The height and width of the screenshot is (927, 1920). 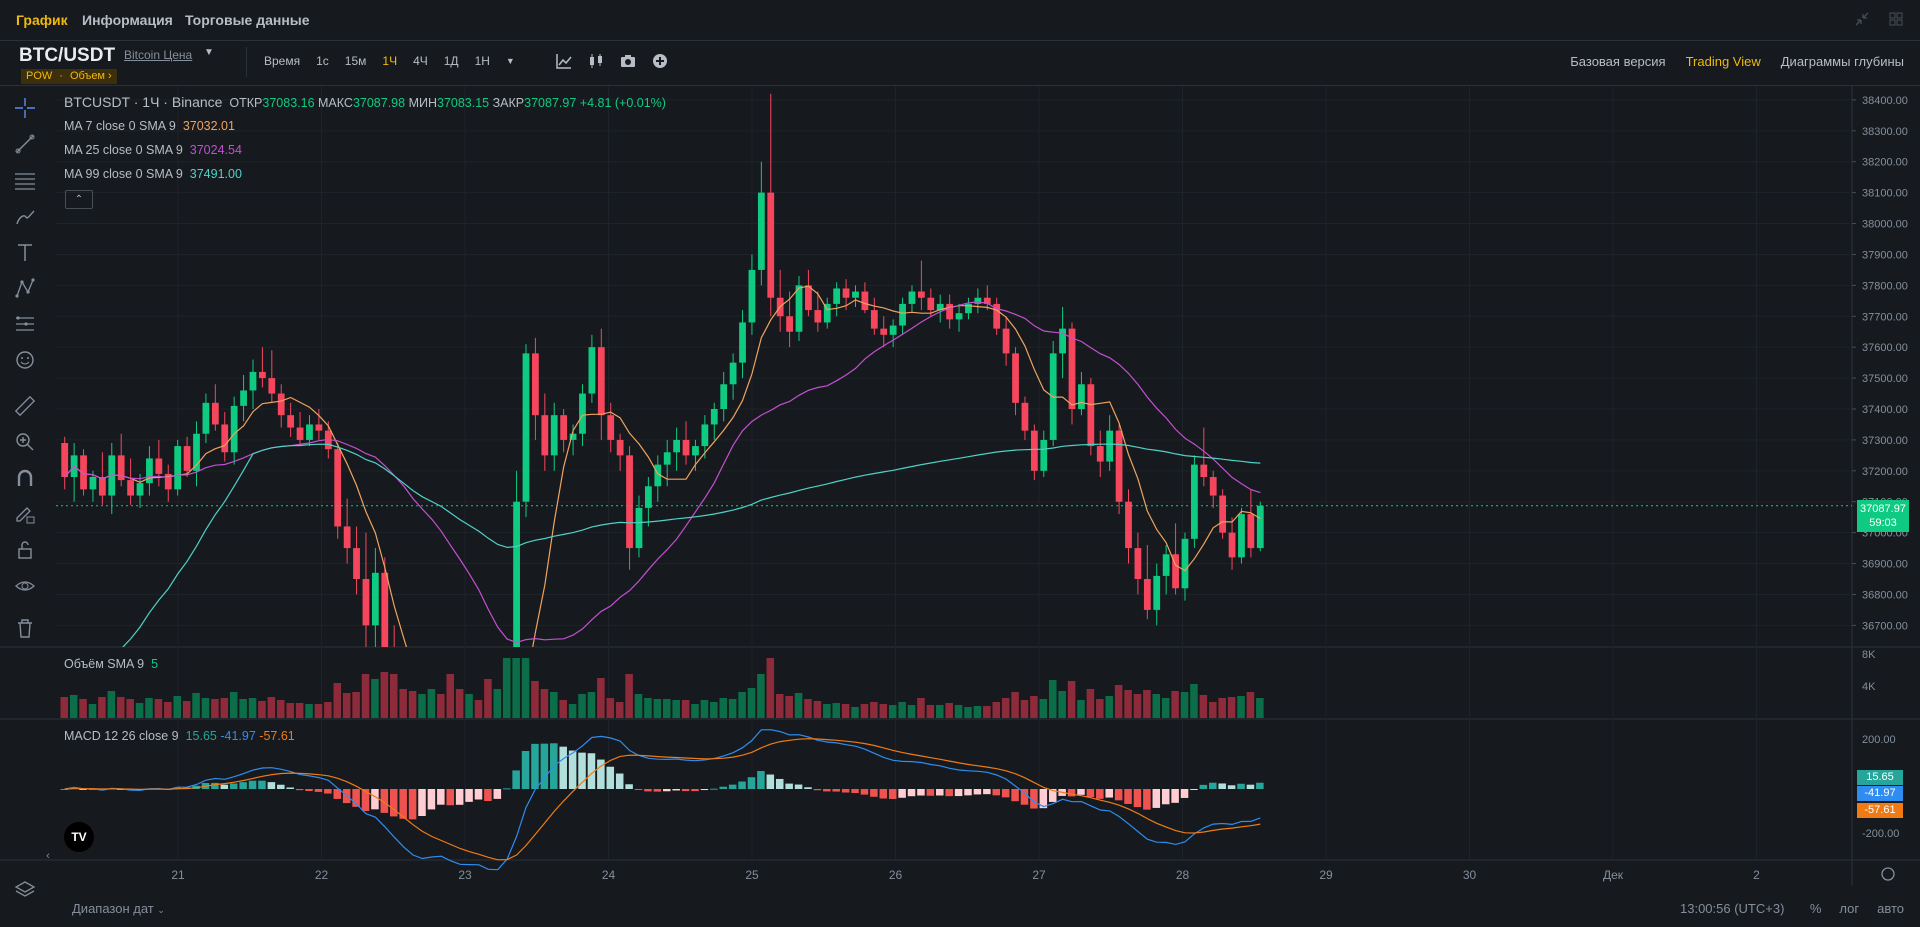 What do you see at coordinates (153, 150) in the screenshot?
I see `ma25-legend: MA 25 close 0 SMA 9 37024.54` at bounding box center [153, 150].